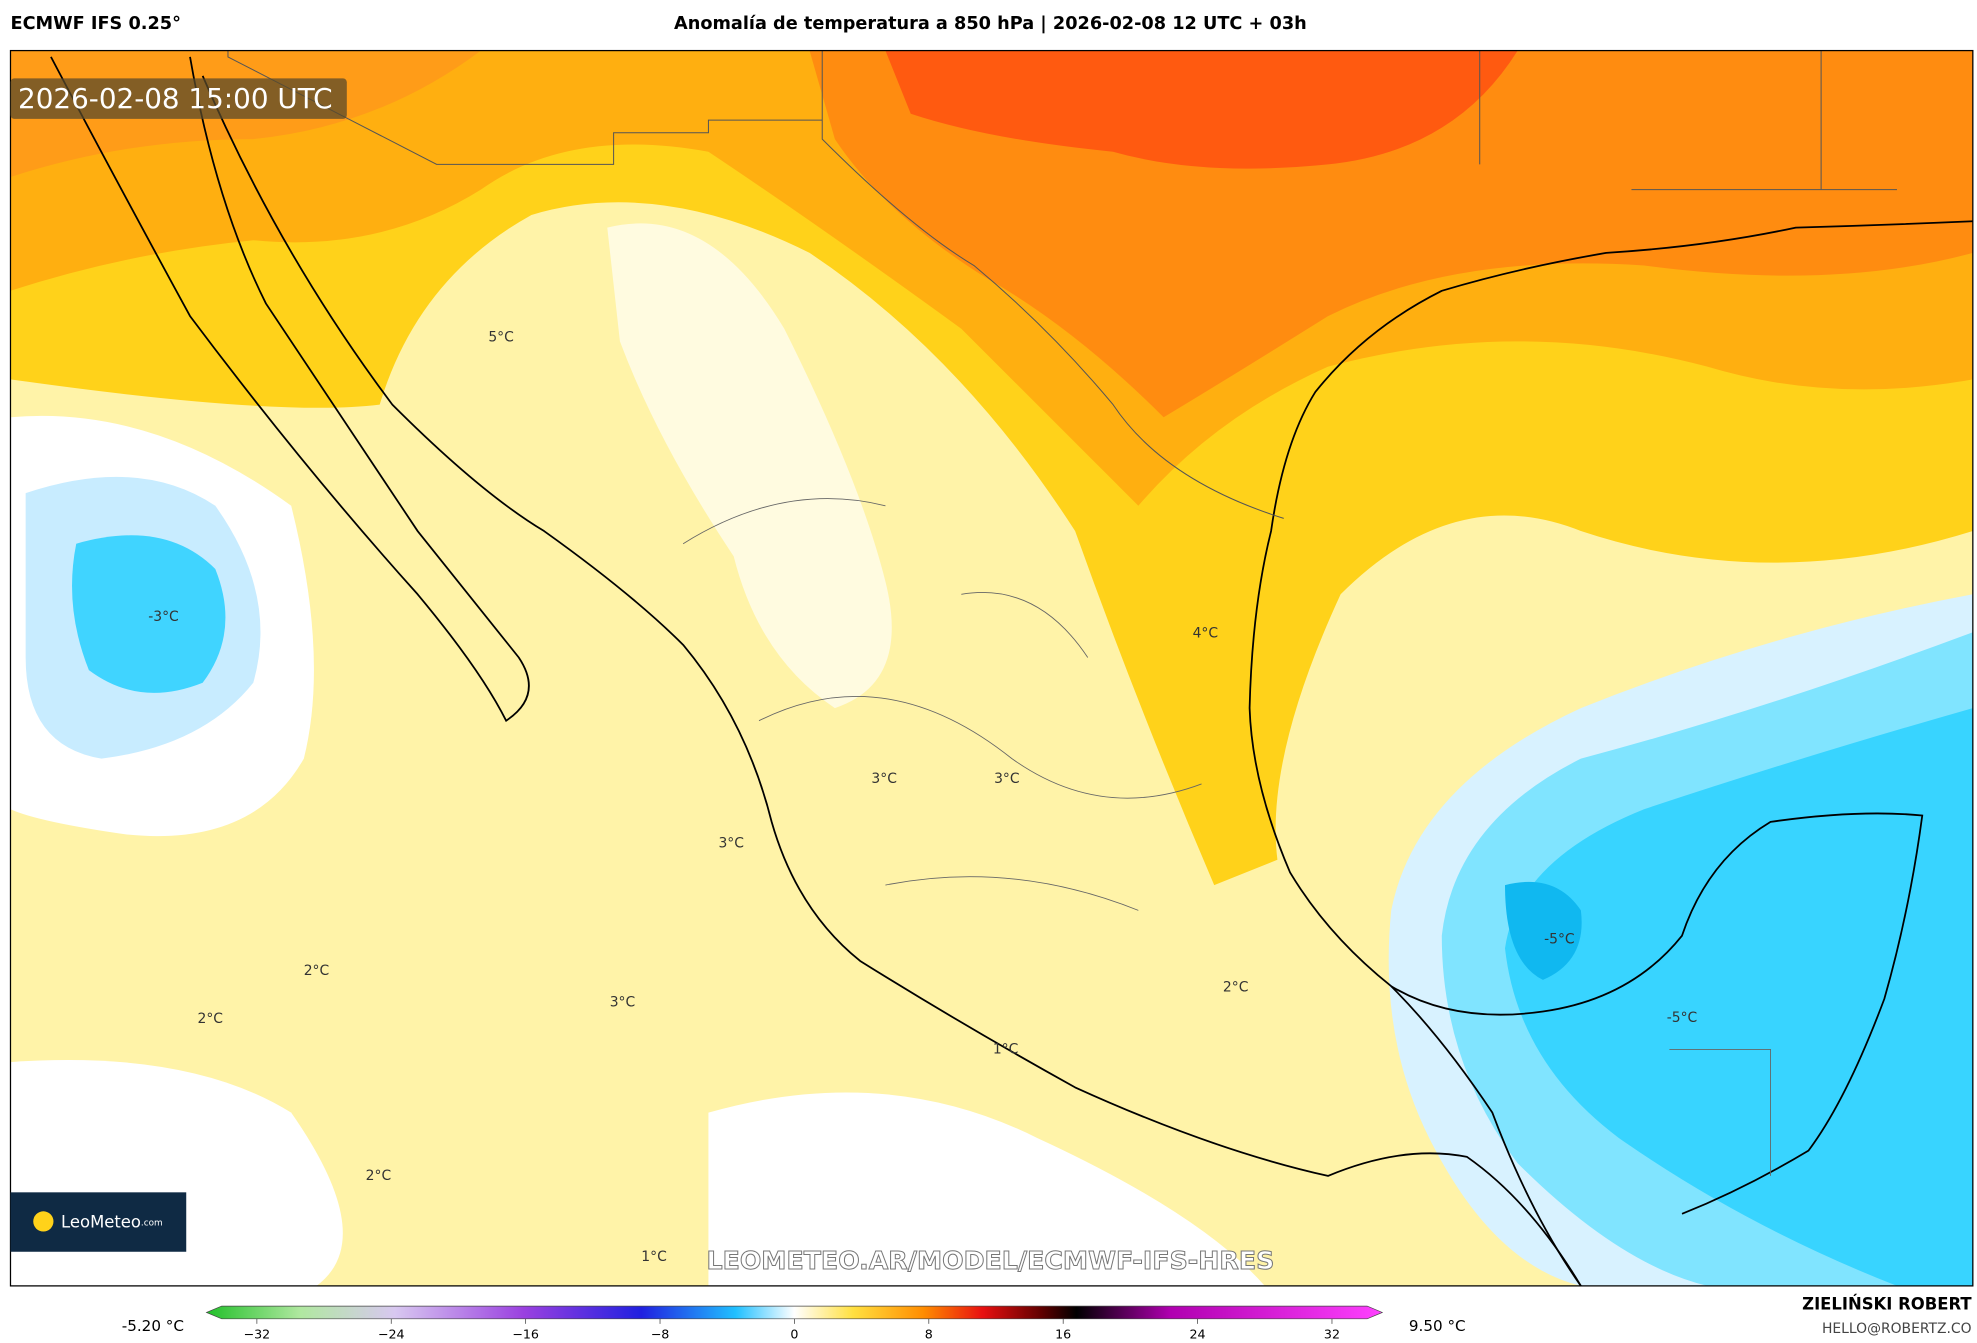  What do you see at coordinates (163, 617) in the screenshot?
I see `contour-label: -3°C` at bounding box center [163, 617].